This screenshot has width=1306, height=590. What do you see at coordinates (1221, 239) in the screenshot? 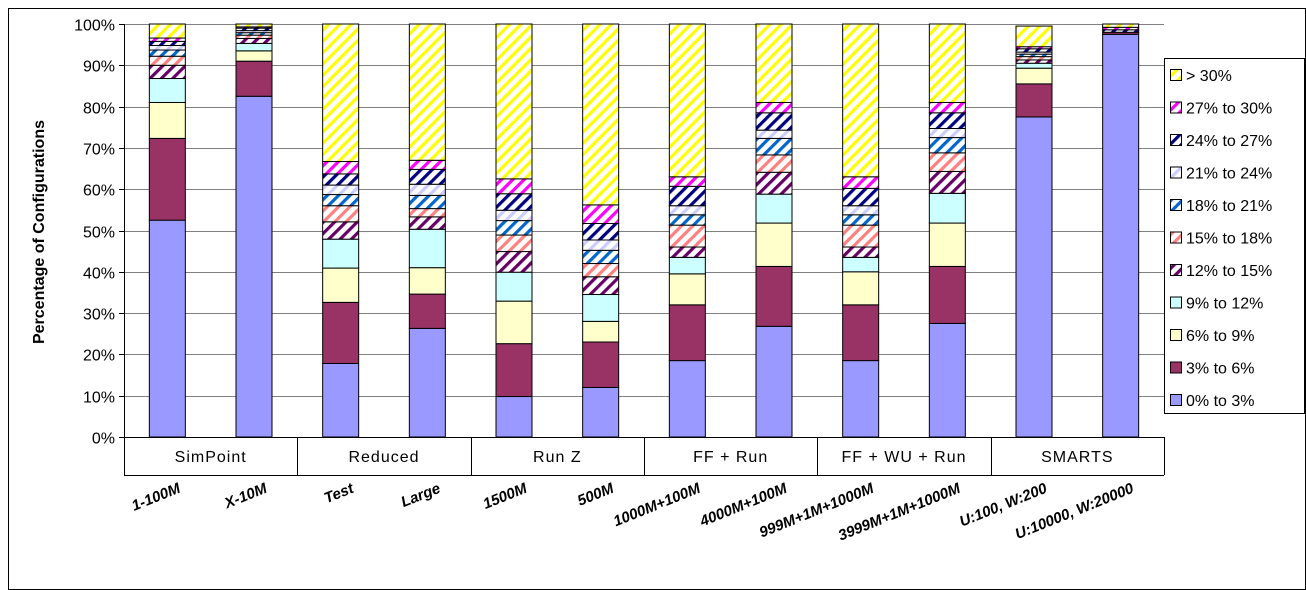
I see `legend-item-15-to-18: 15% to 18%` at bounding box center [1221, 239].